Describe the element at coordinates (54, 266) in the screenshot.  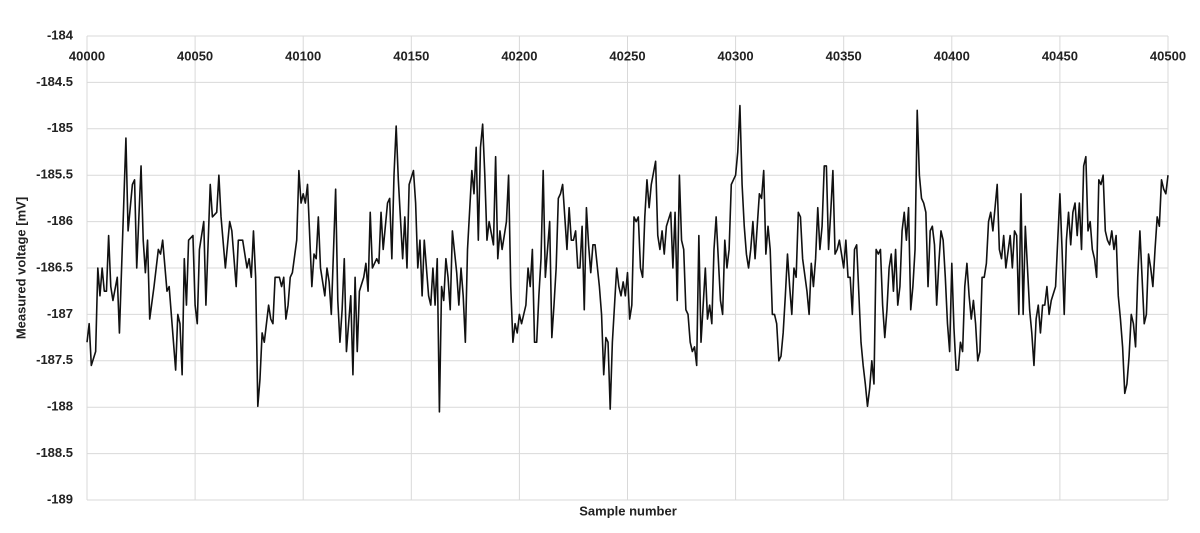
I see `y-tick-label: -186.5` at that location.